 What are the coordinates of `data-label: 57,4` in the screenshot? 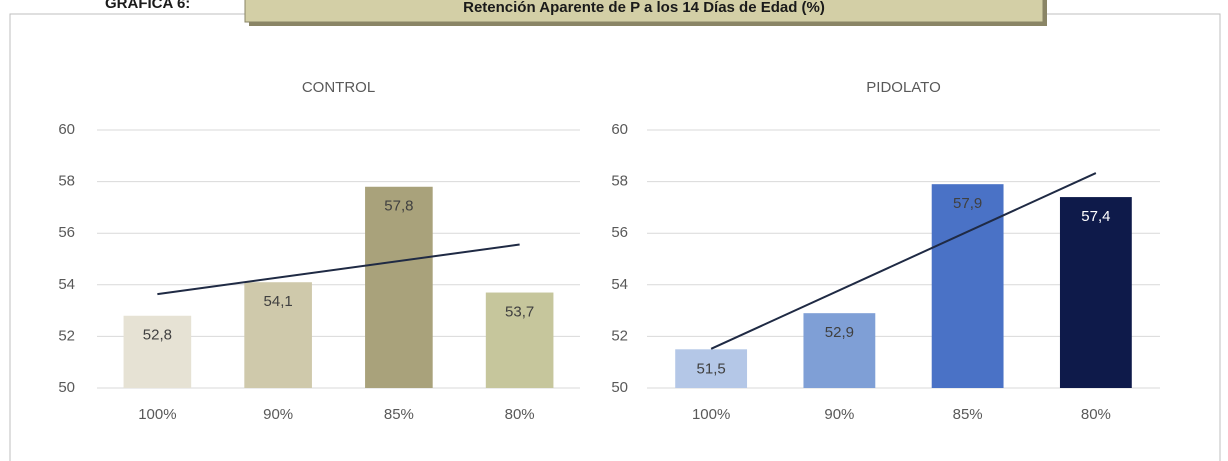 It's located at (1095, 216).